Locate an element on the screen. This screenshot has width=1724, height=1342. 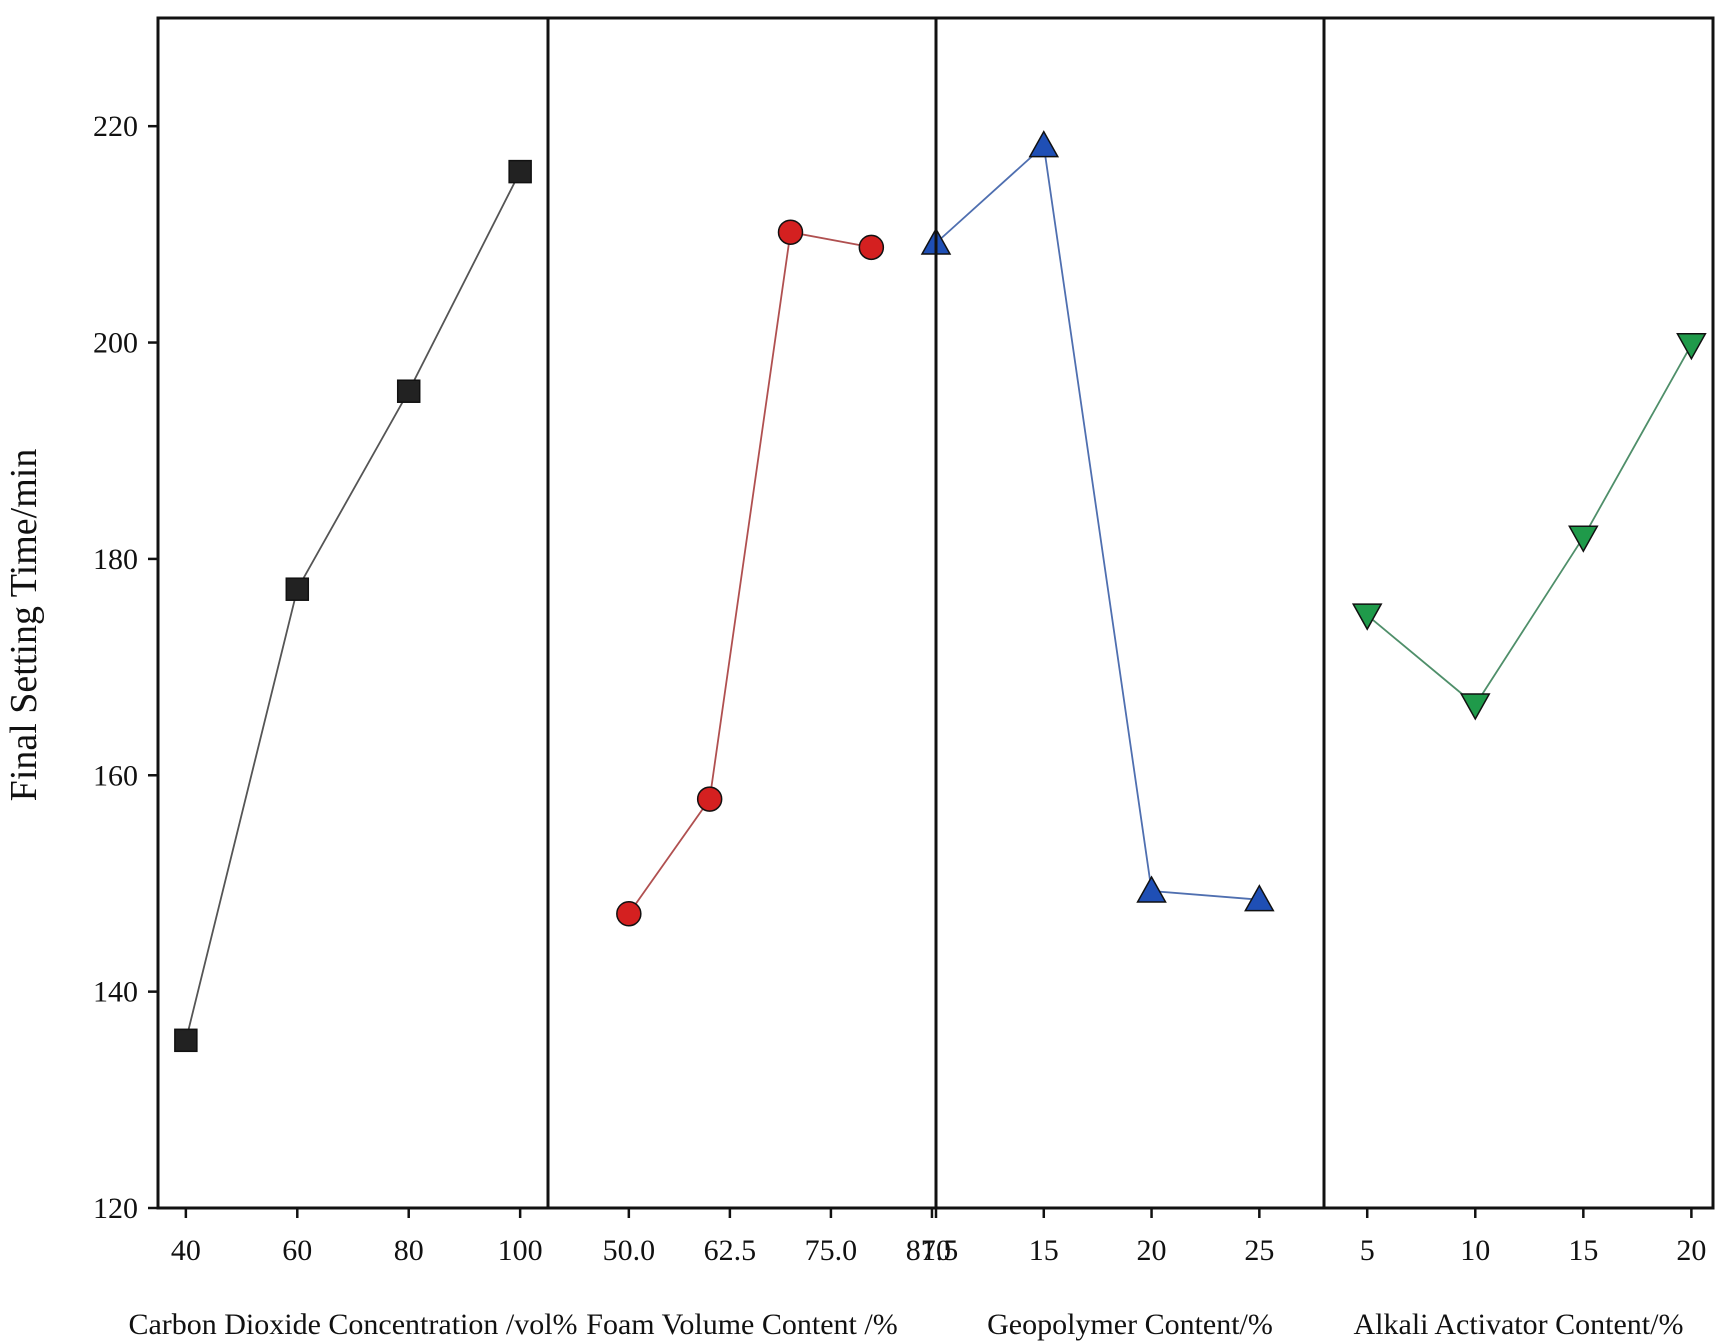
x-tick-label: 60 is located at coordinates (297, 1250).